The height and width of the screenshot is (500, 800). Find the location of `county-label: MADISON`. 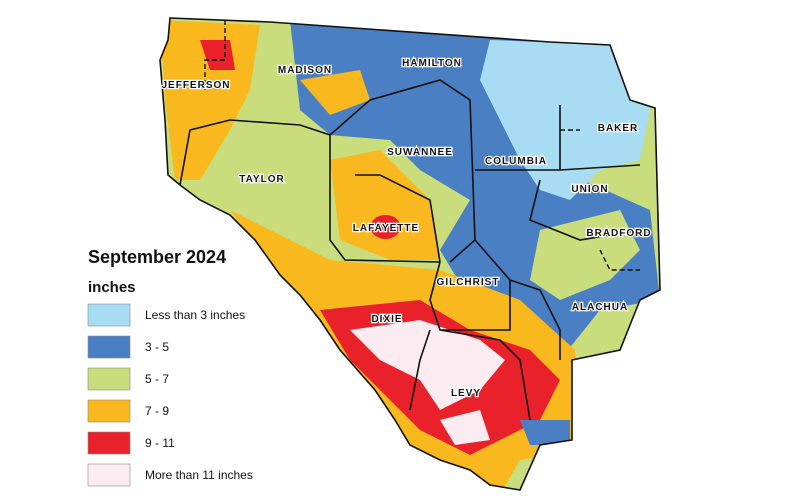

county-label: MADISON is located at coordinates (305, 70).